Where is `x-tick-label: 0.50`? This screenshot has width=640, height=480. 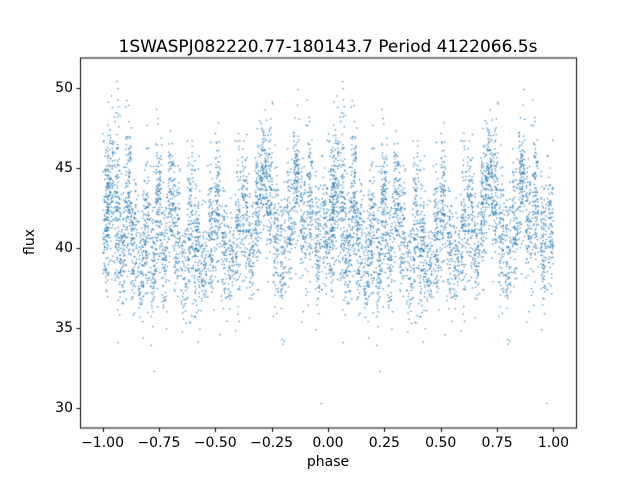
x-tick-label: 0.50 is located at coordinates (441, 442).